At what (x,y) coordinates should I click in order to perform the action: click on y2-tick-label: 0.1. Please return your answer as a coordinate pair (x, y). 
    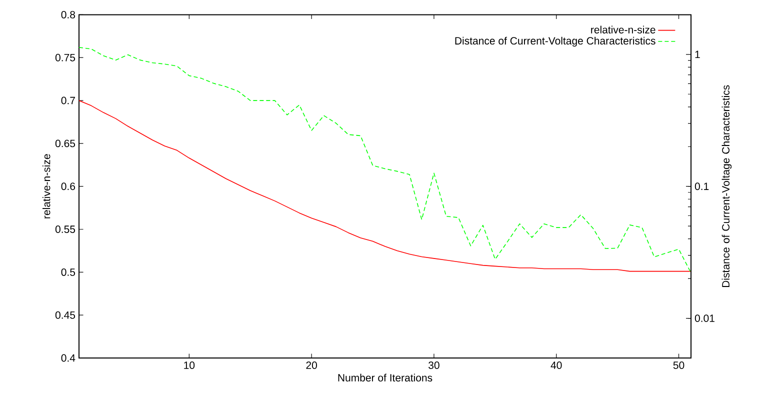
    Looking at the image, I should click on (701, 186).